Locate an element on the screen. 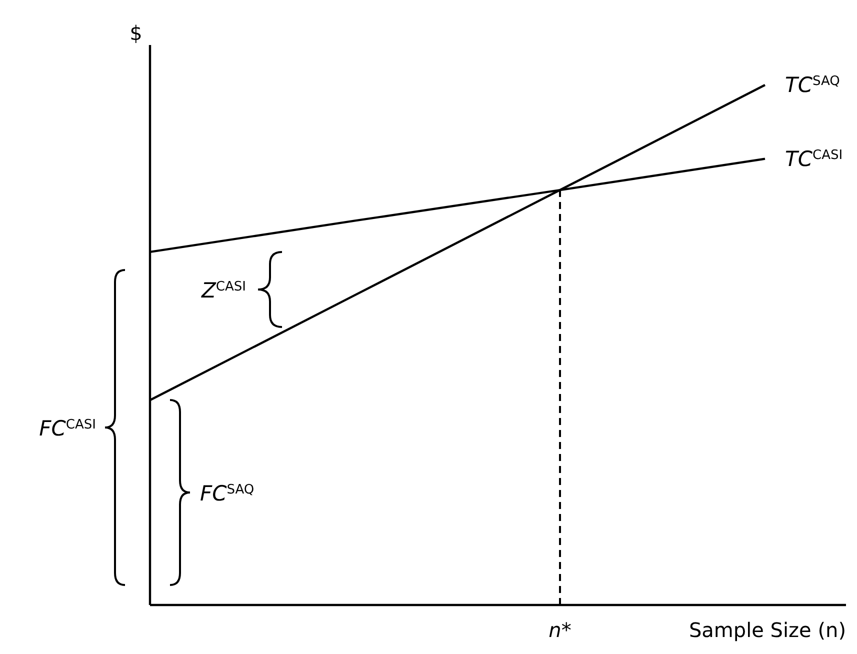  text: n* is located at coordinates (560, 630).